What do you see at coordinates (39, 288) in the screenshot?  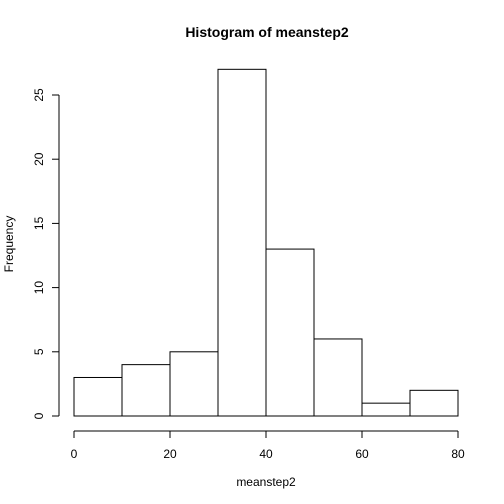 I see `y-tick-label: 10` at bounding box center [39, 288].